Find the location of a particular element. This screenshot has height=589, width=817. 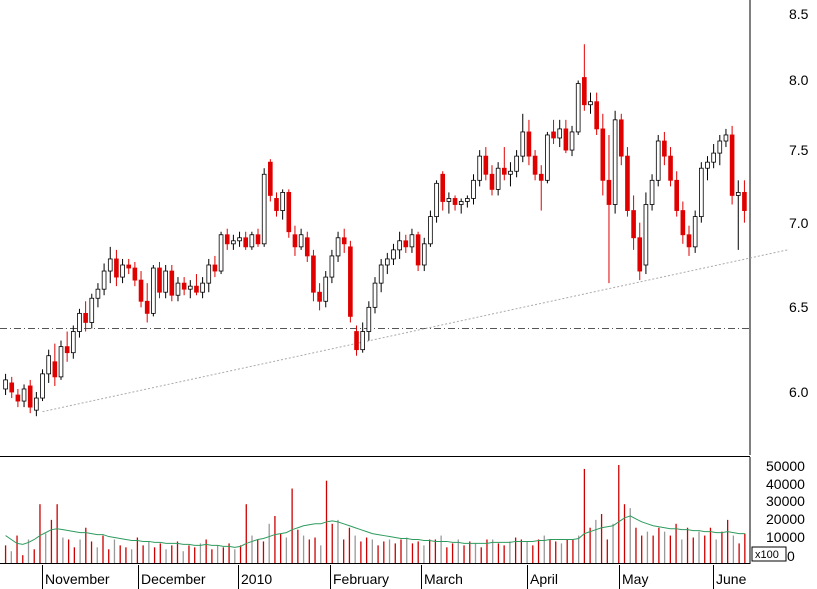

month-label: 2010 is located at coordinates (256, 579).